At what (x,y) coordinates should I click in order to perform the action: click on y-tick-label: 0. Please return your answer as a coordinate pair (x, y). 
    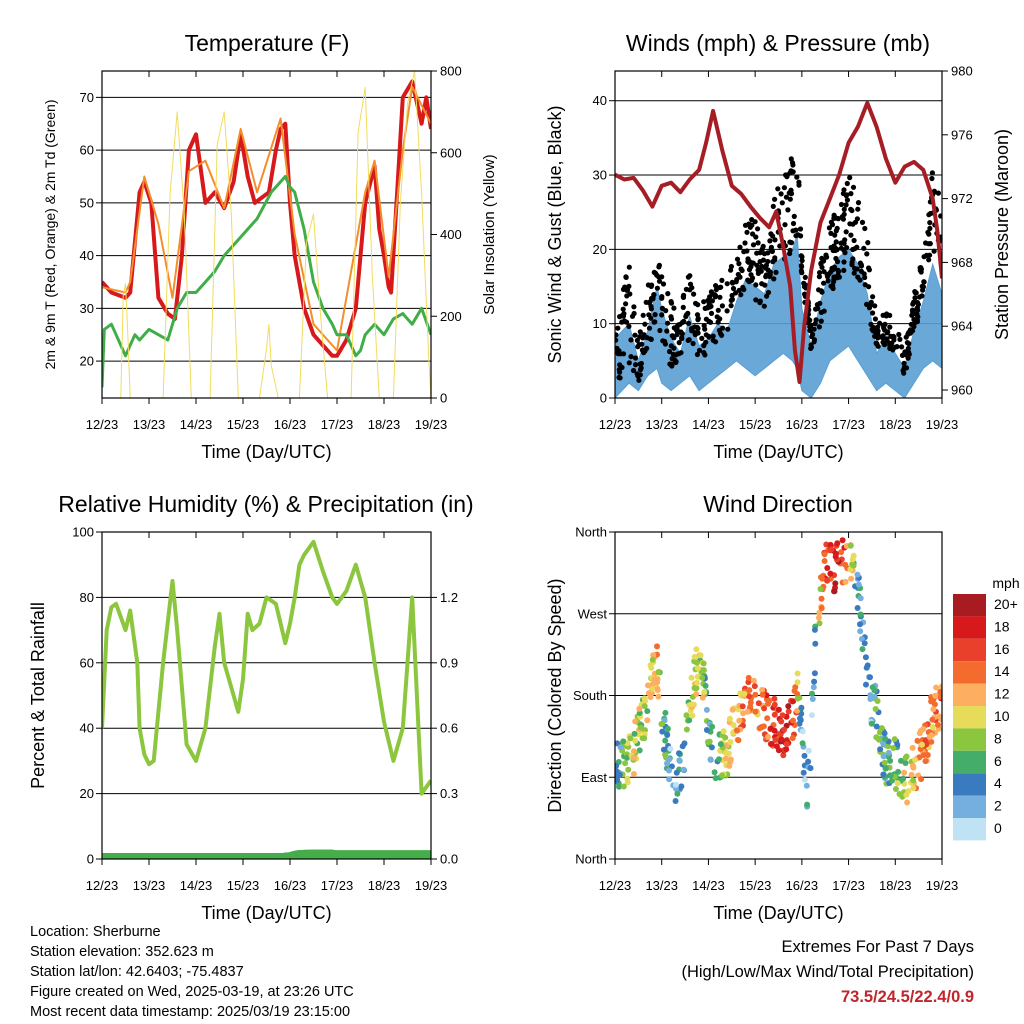
    Looking at the image, I should click on (603, 398).